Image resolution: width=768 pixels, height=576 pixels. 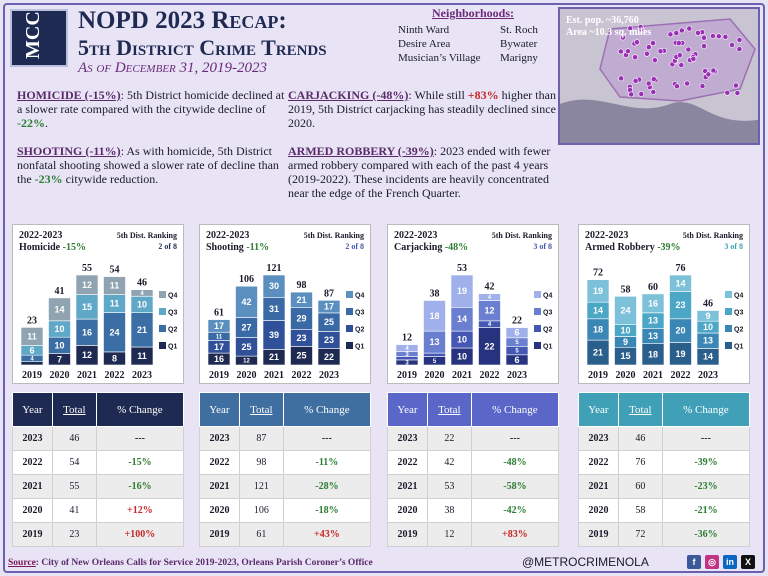 What do you see at coordinates (598, 462) in the screenshot?
I see `year-cell: 2022` at bounding box center [598, 462].